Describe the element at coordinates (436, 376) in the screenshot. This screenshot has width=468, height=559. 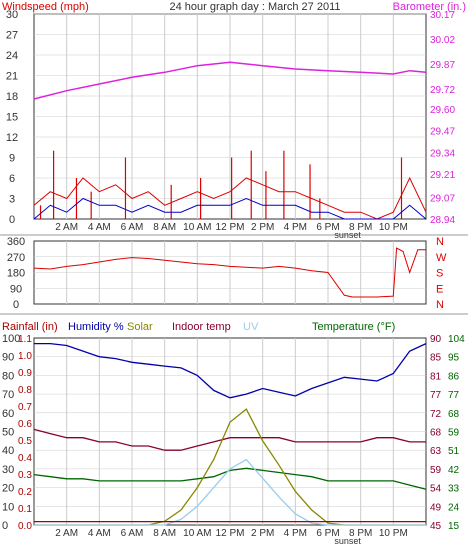
I see `indoor-tick-label: 81` at that location.